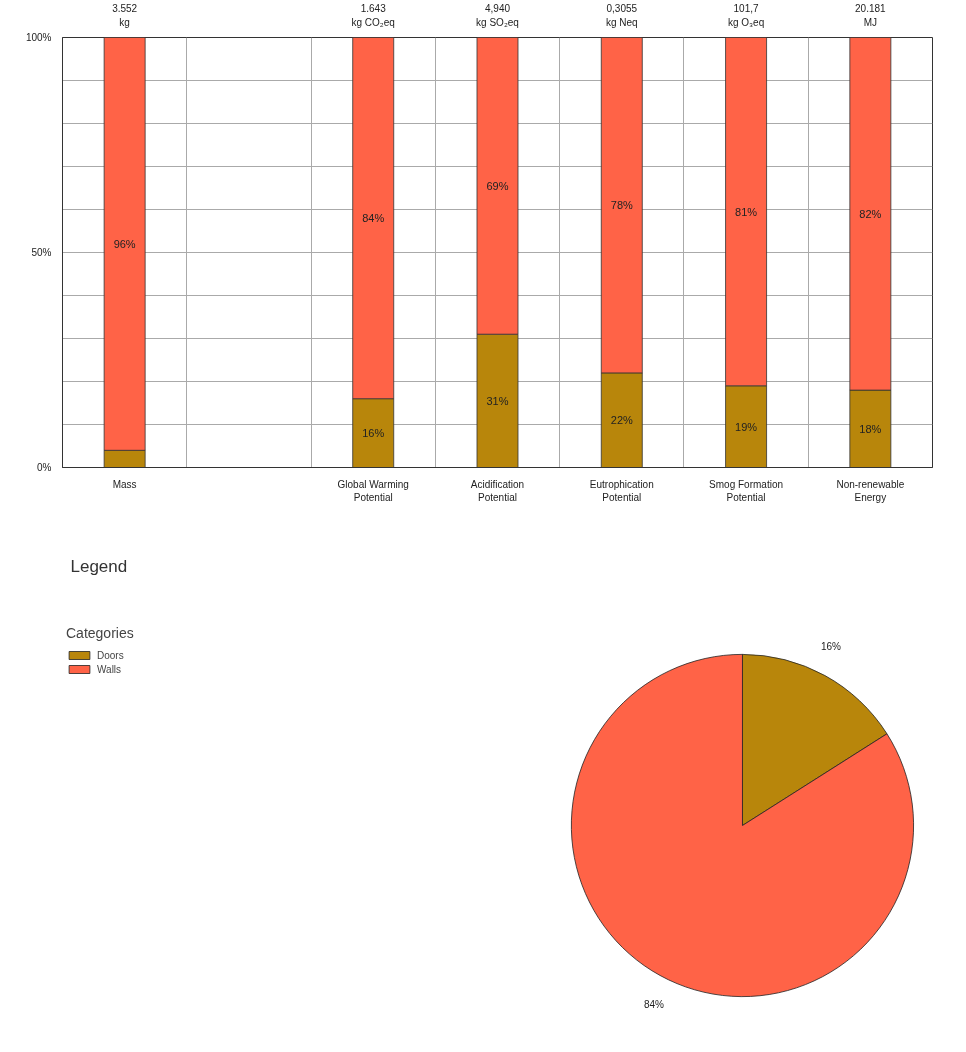  What do you see at coordinates (870, 213) in the screenshot?
I see `data-label: 82%` at bounding box center [870, 213].